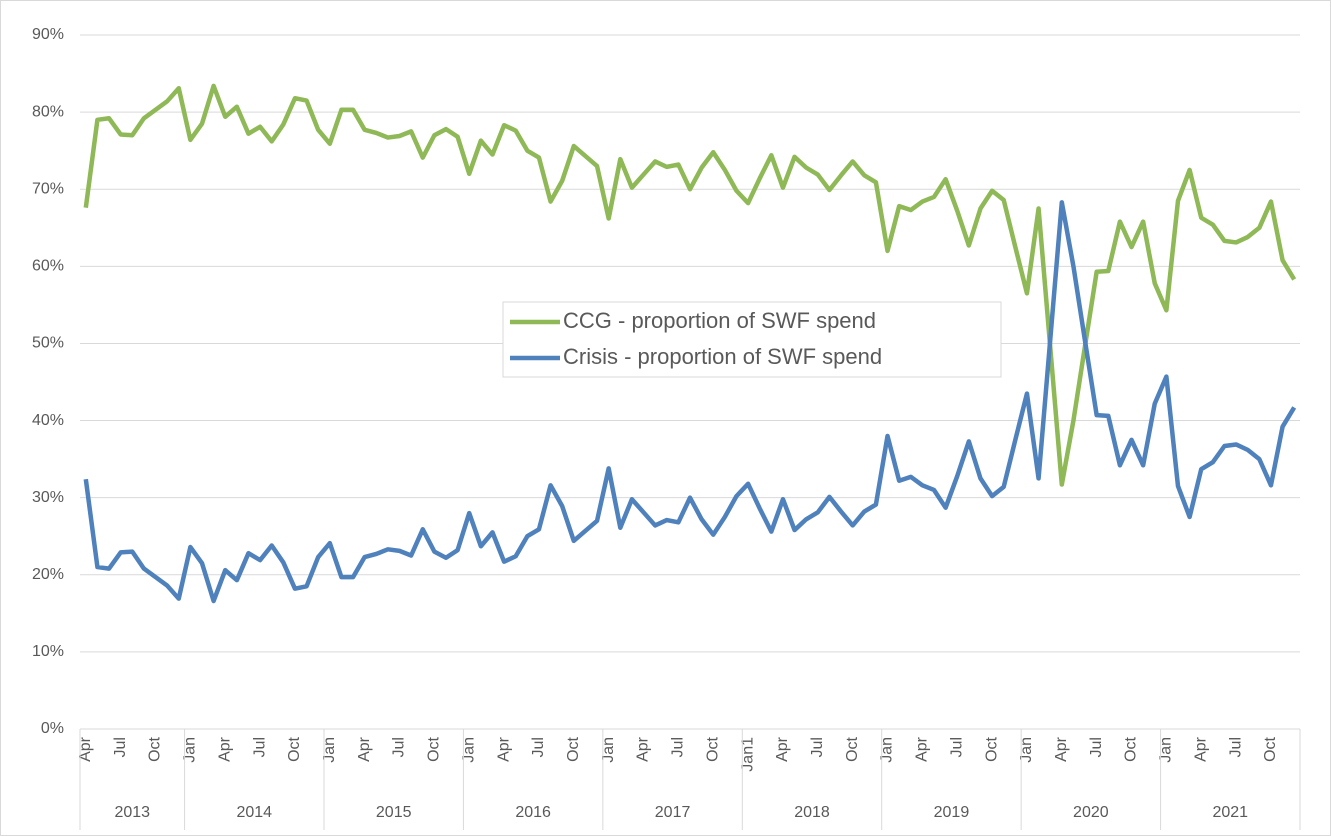 Image resolution: width=1331 pixels, height=836 pixels. I want to click on y-tick-label: 30%, so click(48, 497).